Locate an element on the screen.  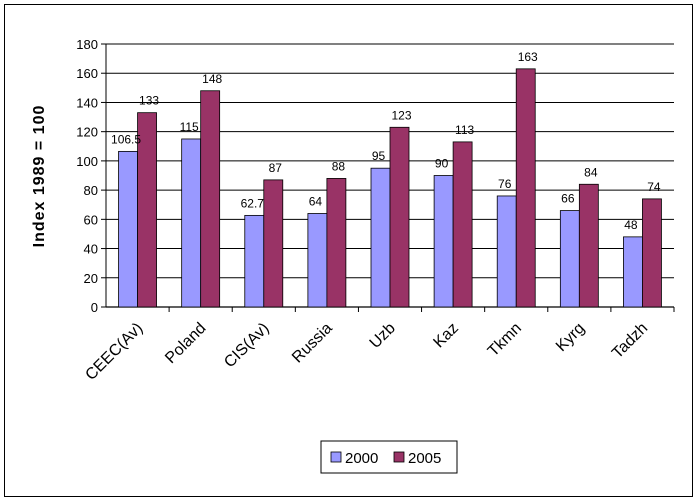
category-label-4: Uzb is located at coordinates (383, 336).